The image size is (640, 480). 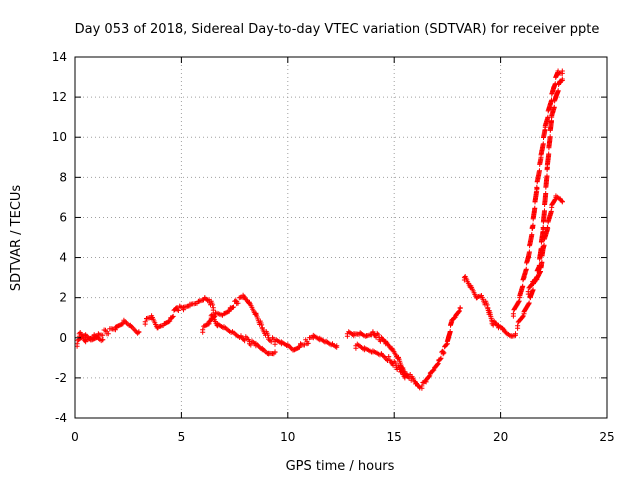 I want to click on y-tick-label: 0, so click(x=63, y=338).